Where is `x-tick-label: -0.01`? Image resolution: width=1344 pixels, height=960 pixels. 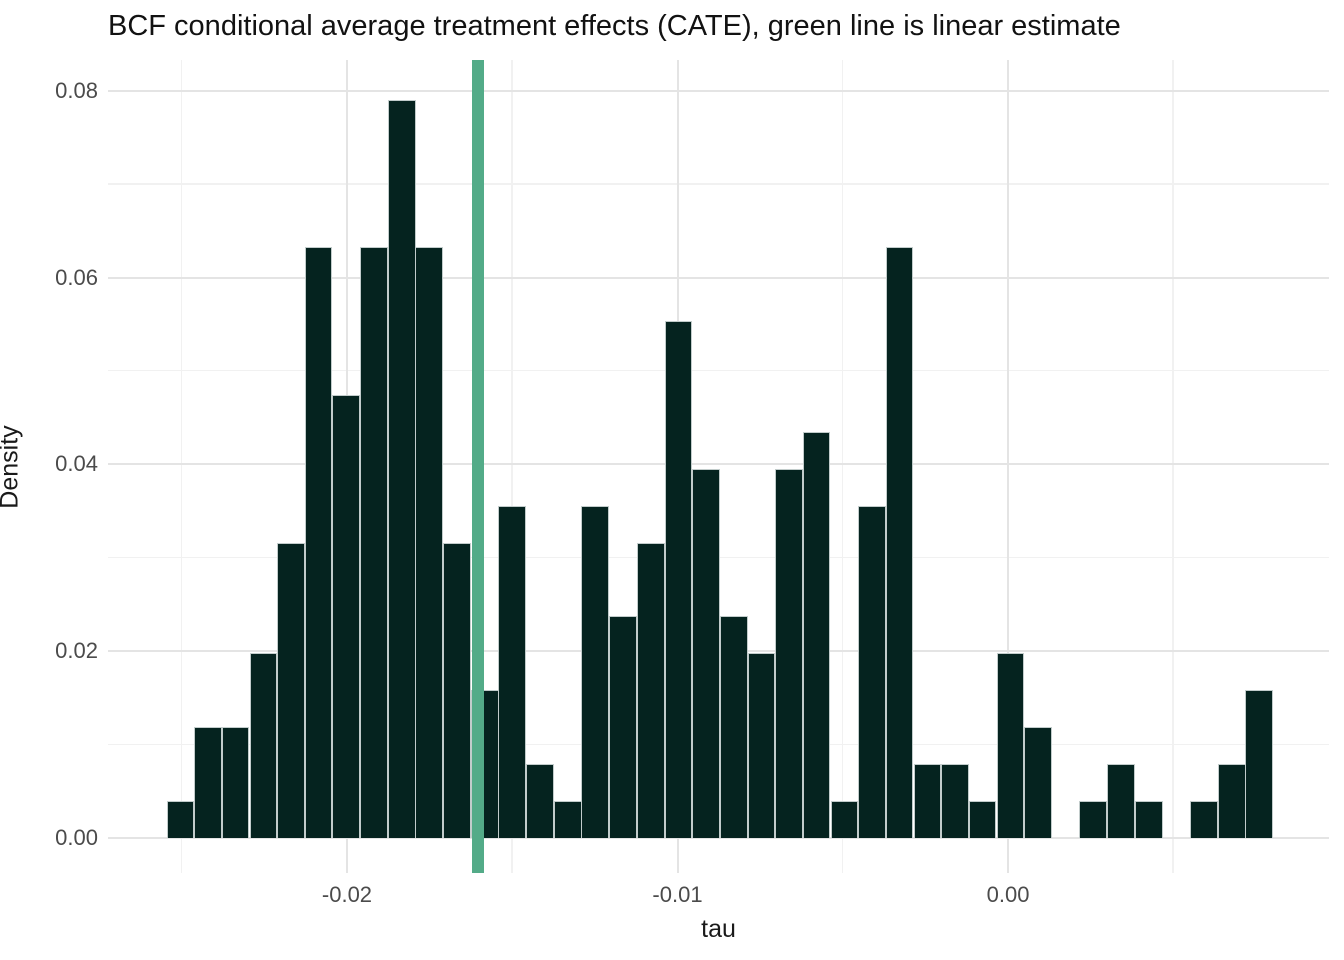 x-tick-label: -0.01 is located at coordinates (677, 894).